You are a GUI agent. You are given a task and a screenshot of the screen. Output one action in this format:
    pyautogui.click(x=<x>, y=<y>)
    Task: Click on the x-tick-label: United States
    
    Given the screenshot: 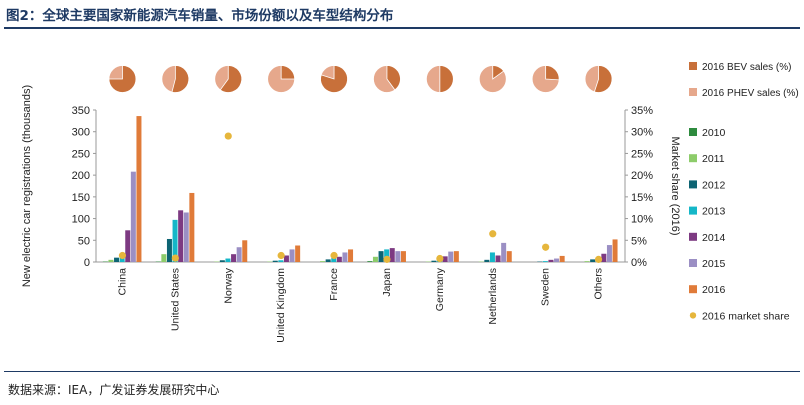 What is the action you would take?
    pyautogui.click(x=175, y=299)
    